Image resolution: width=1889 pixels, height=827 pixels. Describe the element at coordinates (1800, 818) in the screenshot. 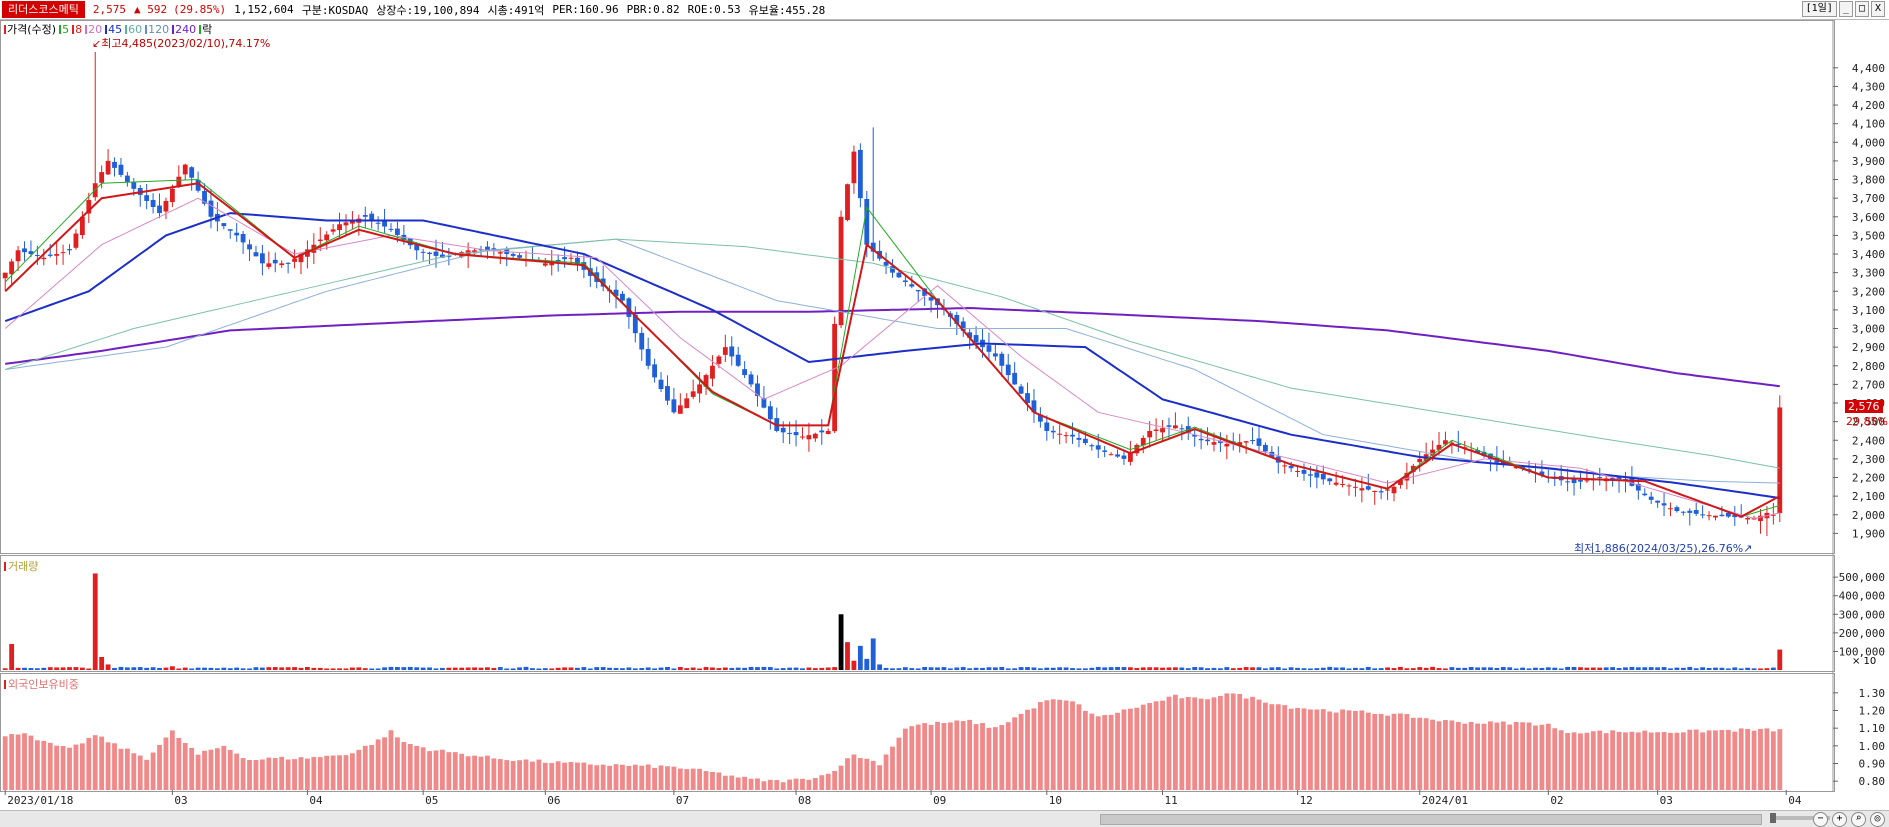

I see `zoom-slider` at that location.